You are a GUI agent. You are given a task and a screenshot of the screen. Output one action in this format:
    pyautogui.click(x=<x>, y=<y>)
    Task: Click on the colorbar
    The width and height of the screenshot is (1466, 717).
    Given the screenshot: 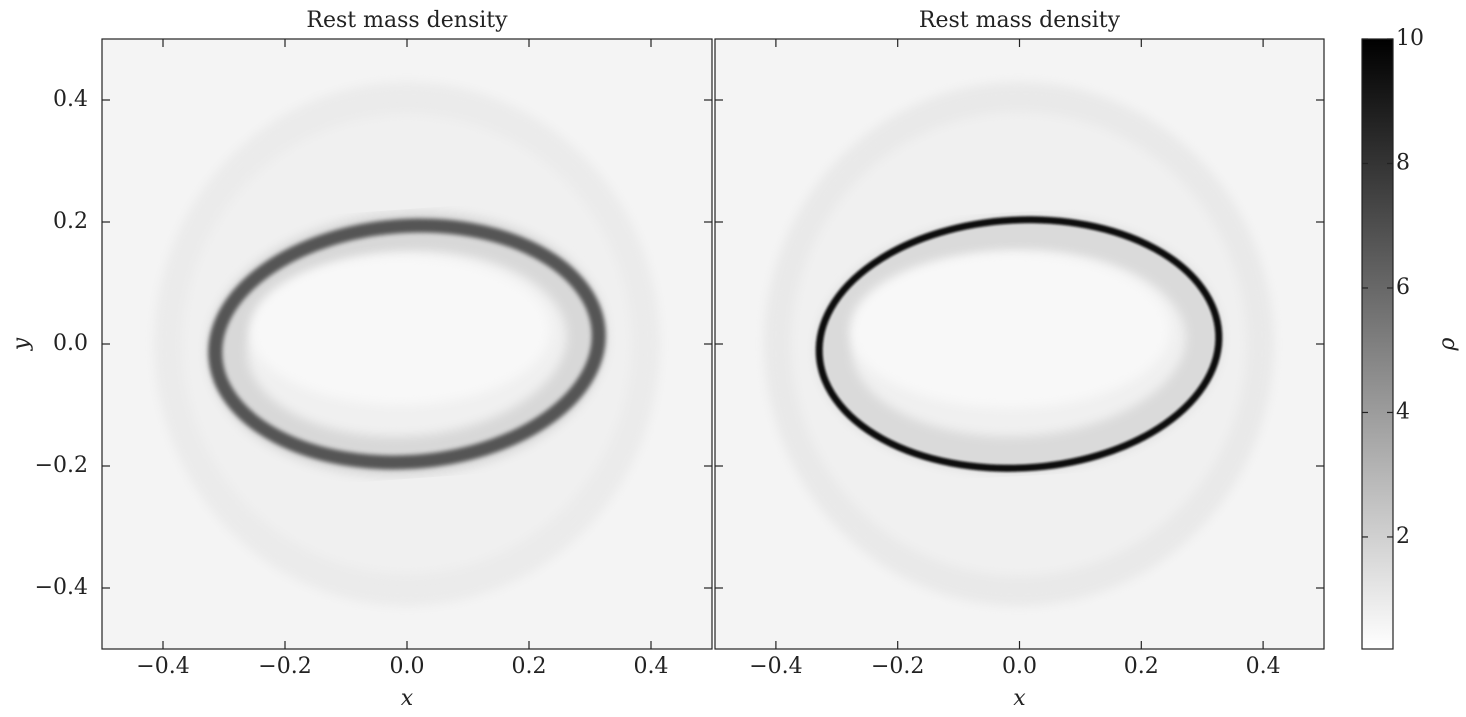 What is the action you would take?
    pyautogui.click(x=1377, y=344)
    